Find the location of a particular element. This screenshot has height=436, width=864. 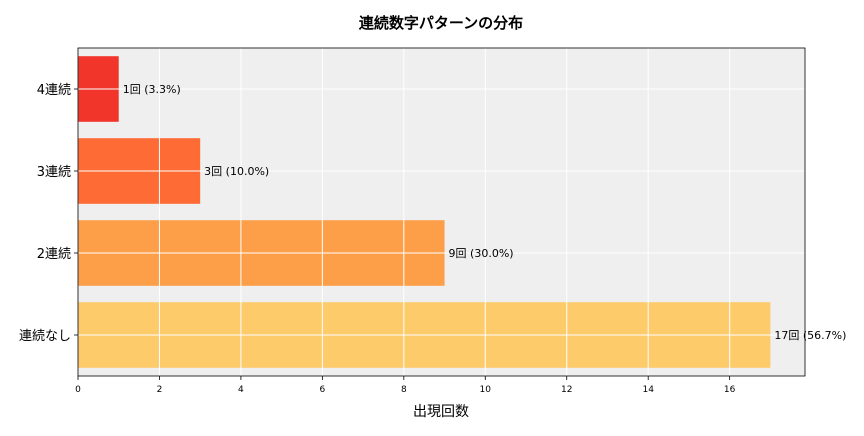

y-tick-label: 3連続 is located at coordinates (54, 172).